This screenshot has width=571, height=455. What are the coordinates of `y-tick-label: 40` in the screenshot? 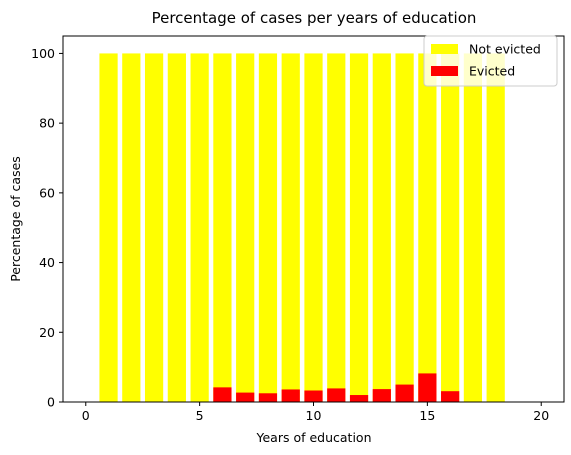 It's located at (47, 262).